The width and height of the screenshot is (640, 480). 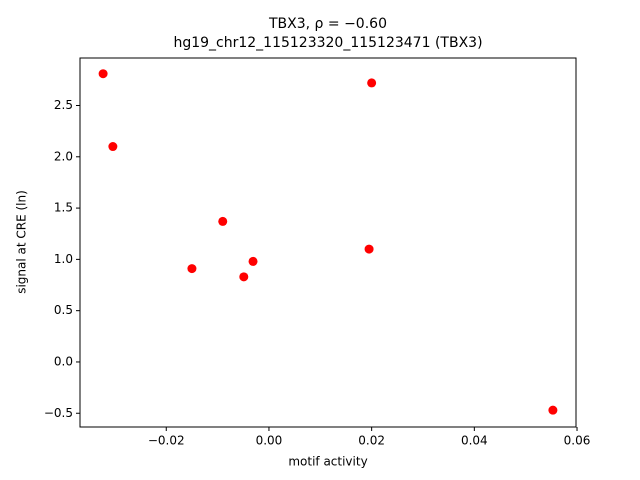 I want to click on x-axis-label: motif activity, so click(x=327, y=462).